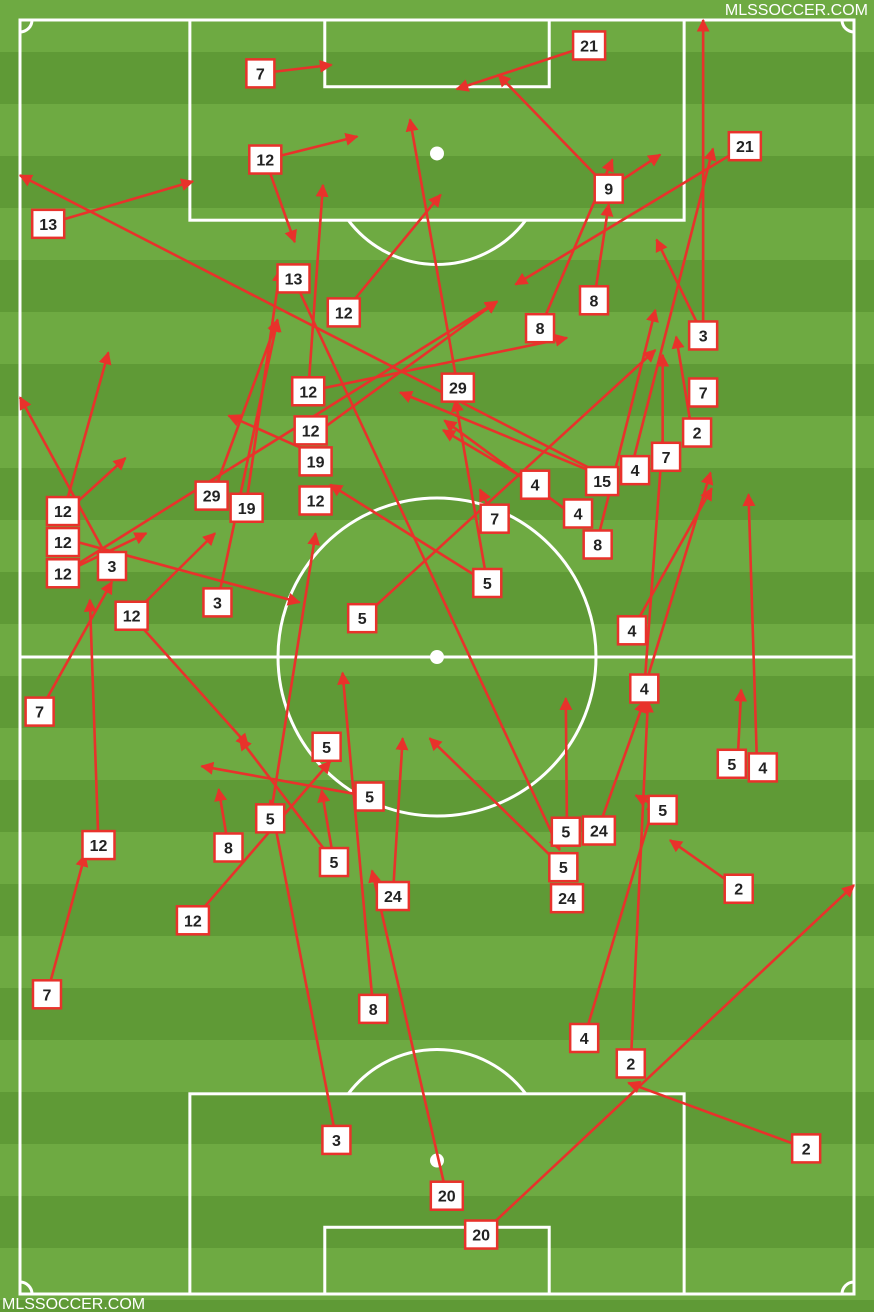 The width and height of the screenshot is (874, 1312). What do you see at coordinates (796, 10) in the screenshot?
I see `watermark-top: MLSSOCCER.COM` at bounding box center [796, 10].